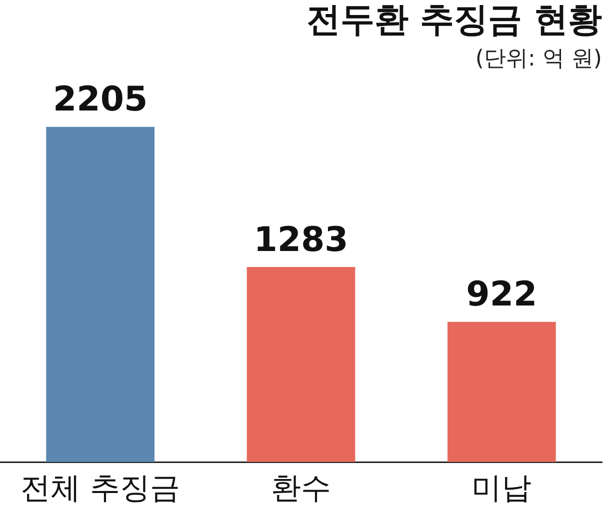 The image size is (612, 518). I want to click on x-tick-label: 미납, so click(502, 488).